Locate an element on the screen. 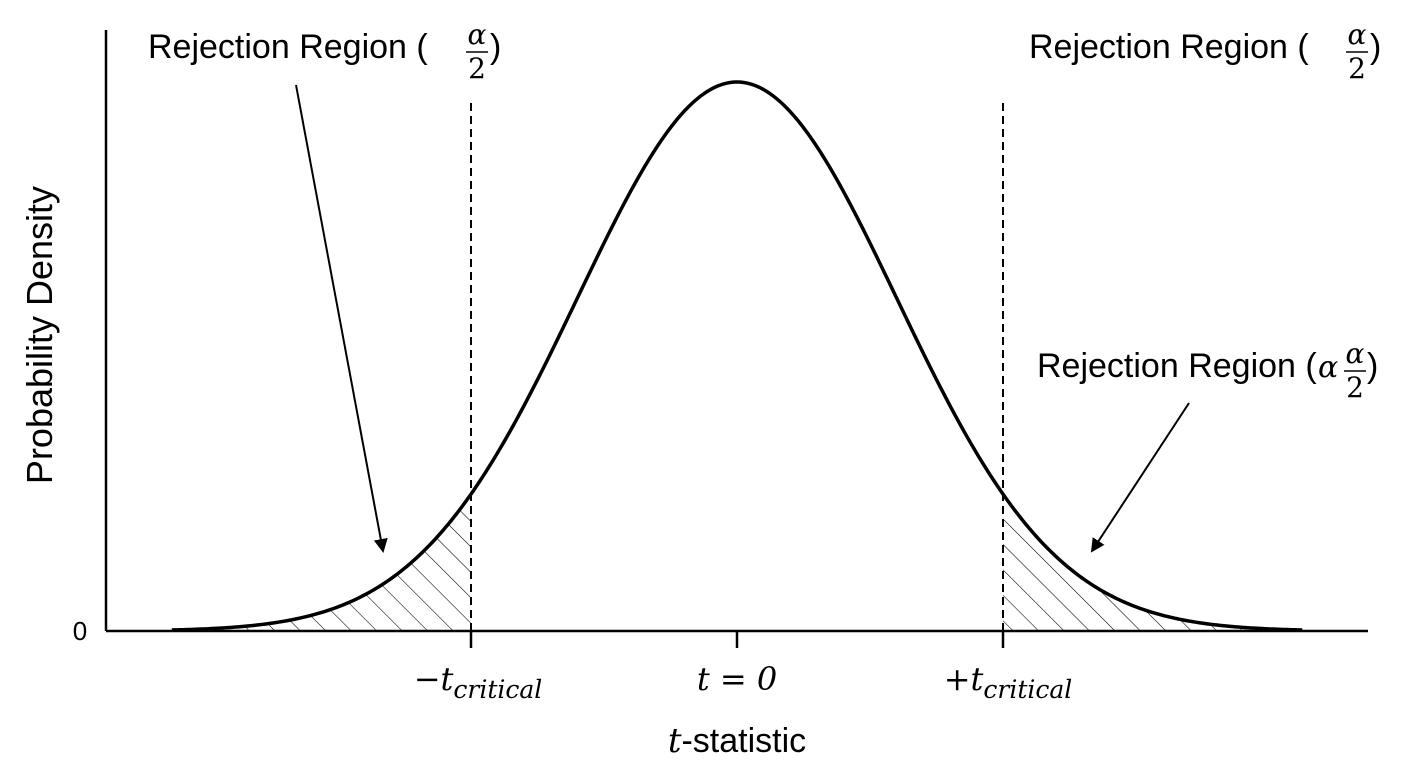 This screenshot has height=768, width=1408. left-annotation-arrow is located at coordinates (341, 318).